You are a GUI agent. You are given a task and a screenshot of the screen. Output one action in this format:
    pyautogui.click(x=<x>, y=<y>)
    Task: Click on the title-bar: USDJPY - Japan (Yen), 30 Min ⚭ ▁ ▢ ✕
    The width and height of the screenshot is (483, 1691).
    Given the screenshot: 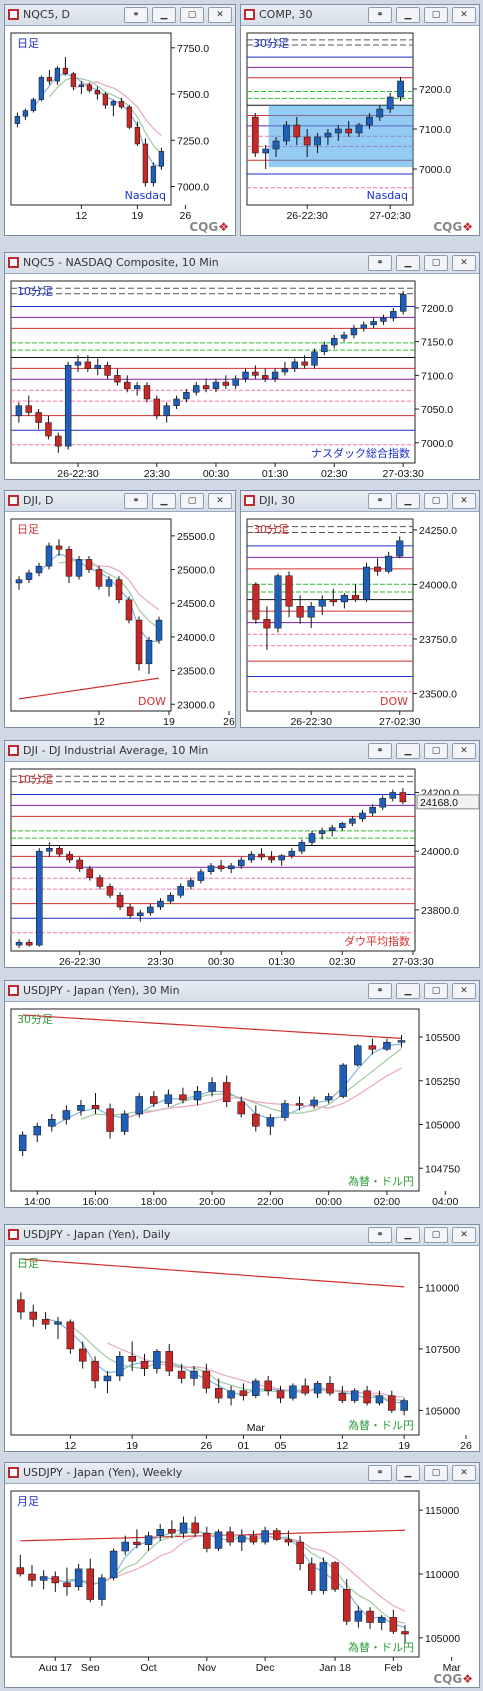 What is the action you would take?
    pyautogui.click(x=242, y=991)
    